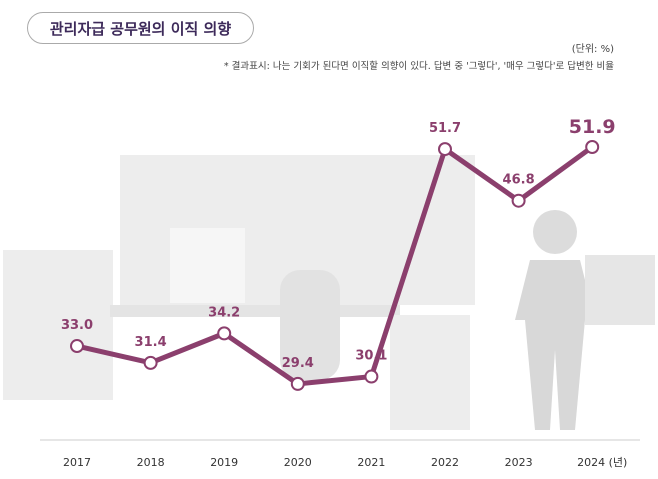  What do you see at coordinates (140, 28) in the screenshot?
I see `chart-title: 관리자급 공무원의 이직 의향` at bounding box center [140, 28].